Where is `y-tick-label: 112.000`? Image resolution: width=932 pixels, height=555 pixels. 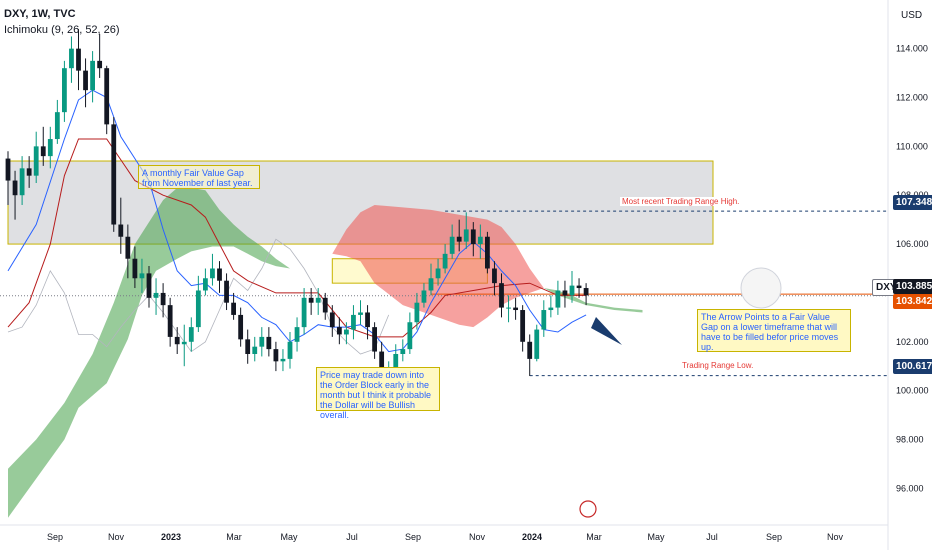 y-tick-label: 112.000 is located at coordinates (912, 98).